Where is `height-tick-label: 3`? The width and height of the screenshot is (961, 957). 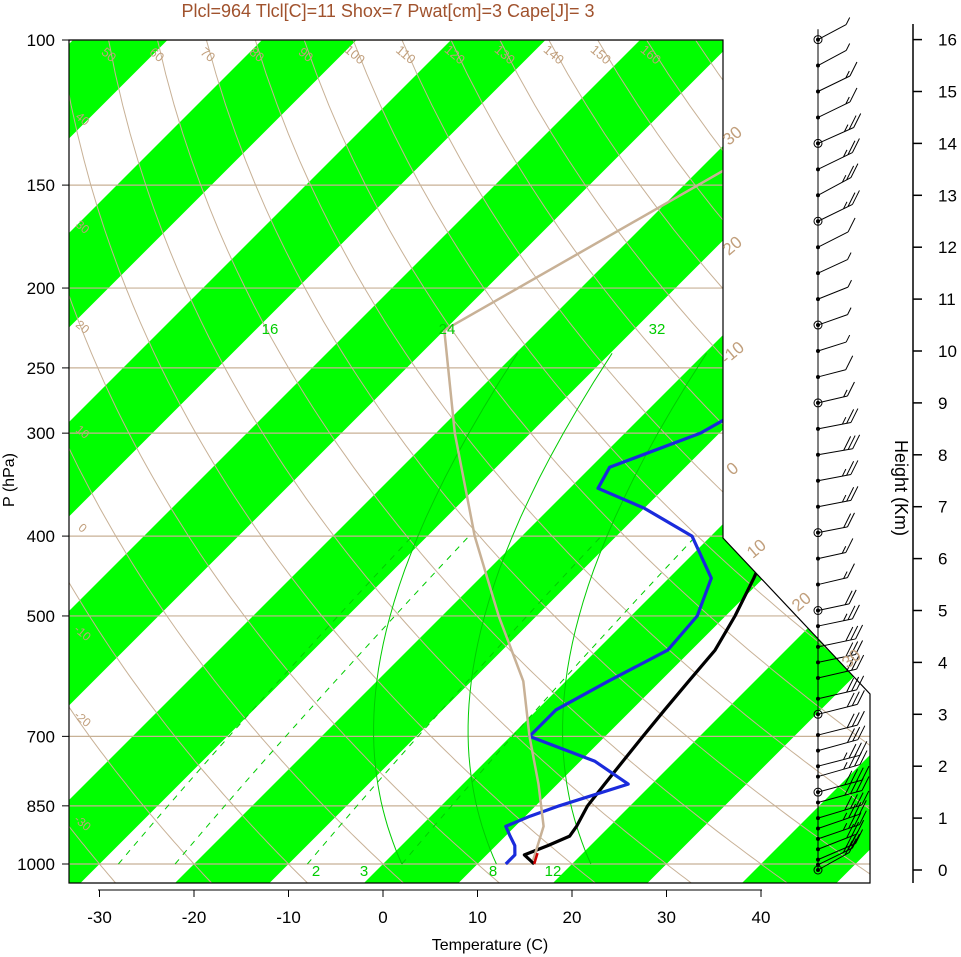
height-tick-label: 3 is located at coordinates (942, 714).